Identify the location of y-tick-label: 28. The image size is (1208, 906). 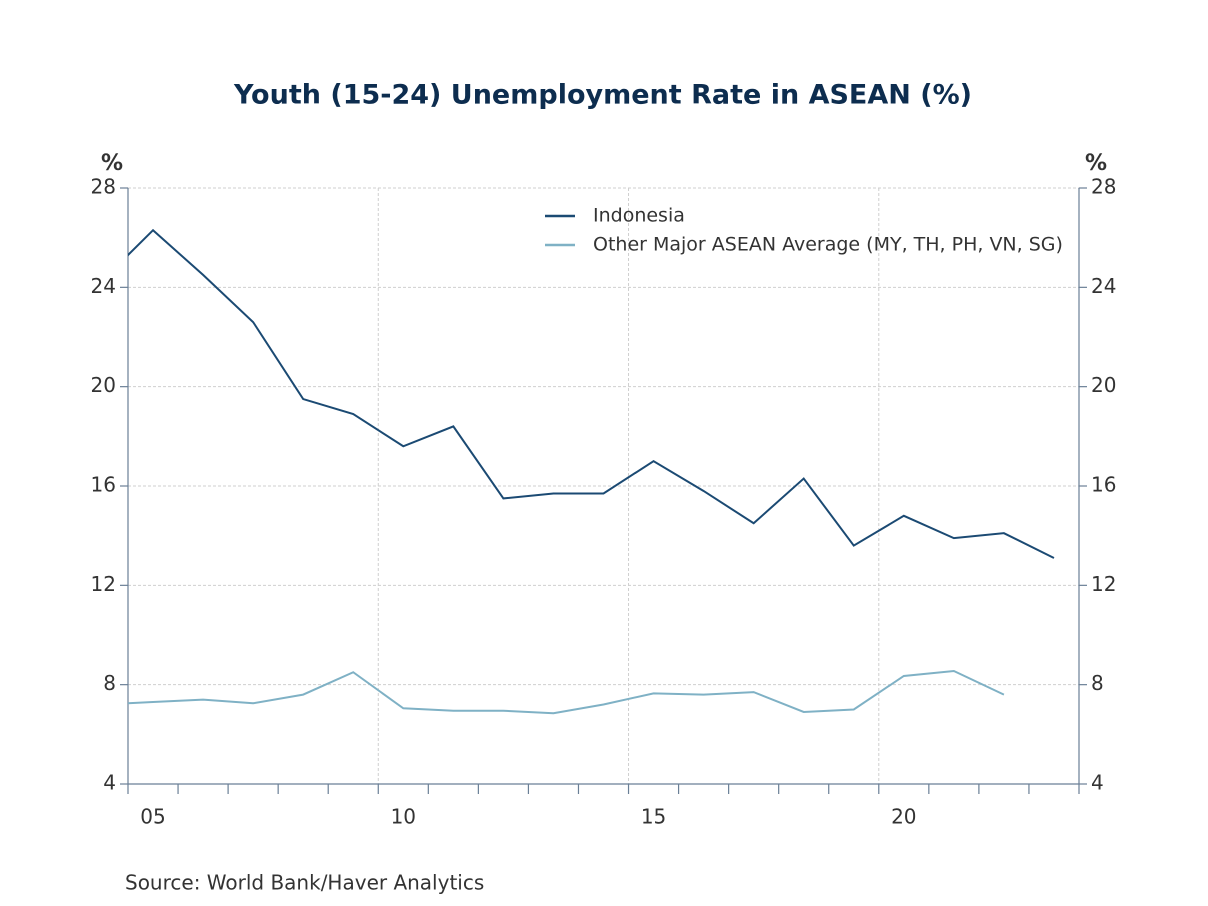
(103, 187).